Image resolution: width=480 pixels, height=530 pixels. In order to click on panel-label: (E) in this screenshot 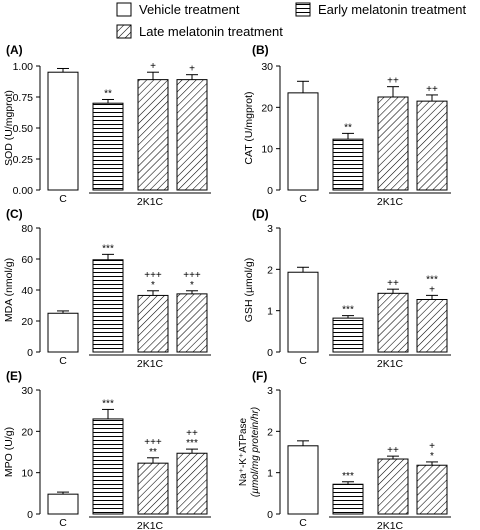, I will do `click(14, 376)`.